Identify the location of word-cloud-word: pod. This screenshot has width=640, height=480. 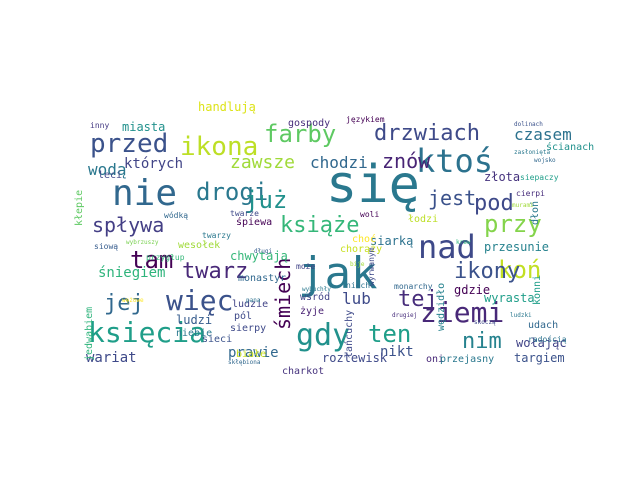
(494, 203).